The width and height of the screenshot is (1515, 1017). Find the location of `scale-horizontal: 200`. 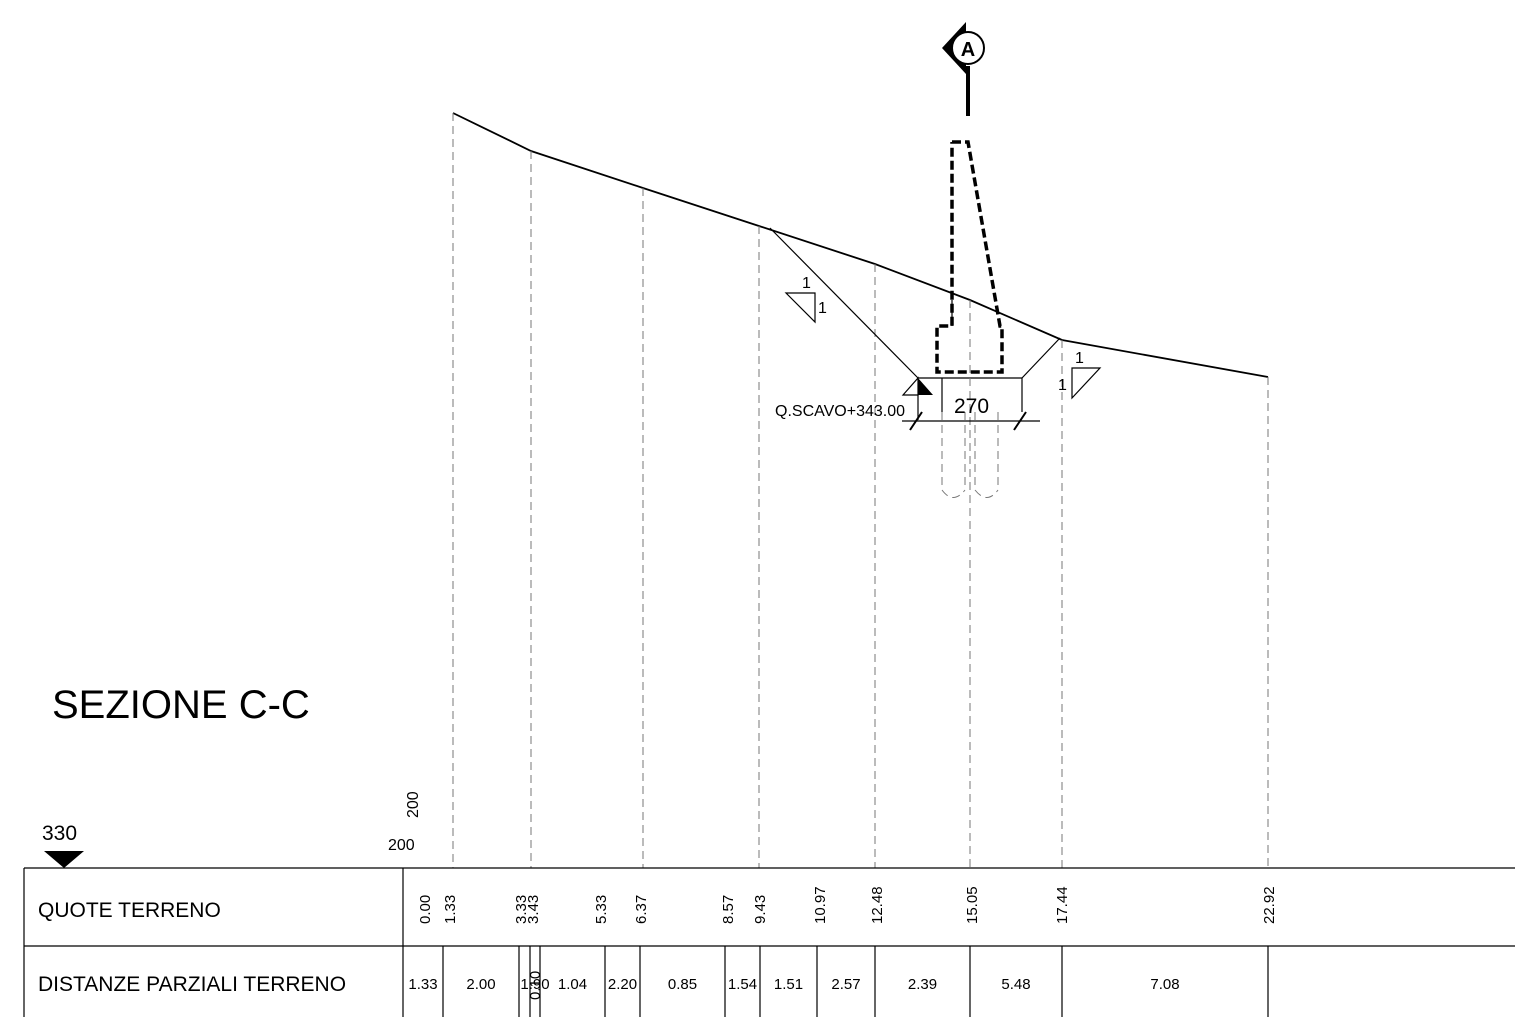

scale-horizontal: 200 is located at coordinates (401, 845).